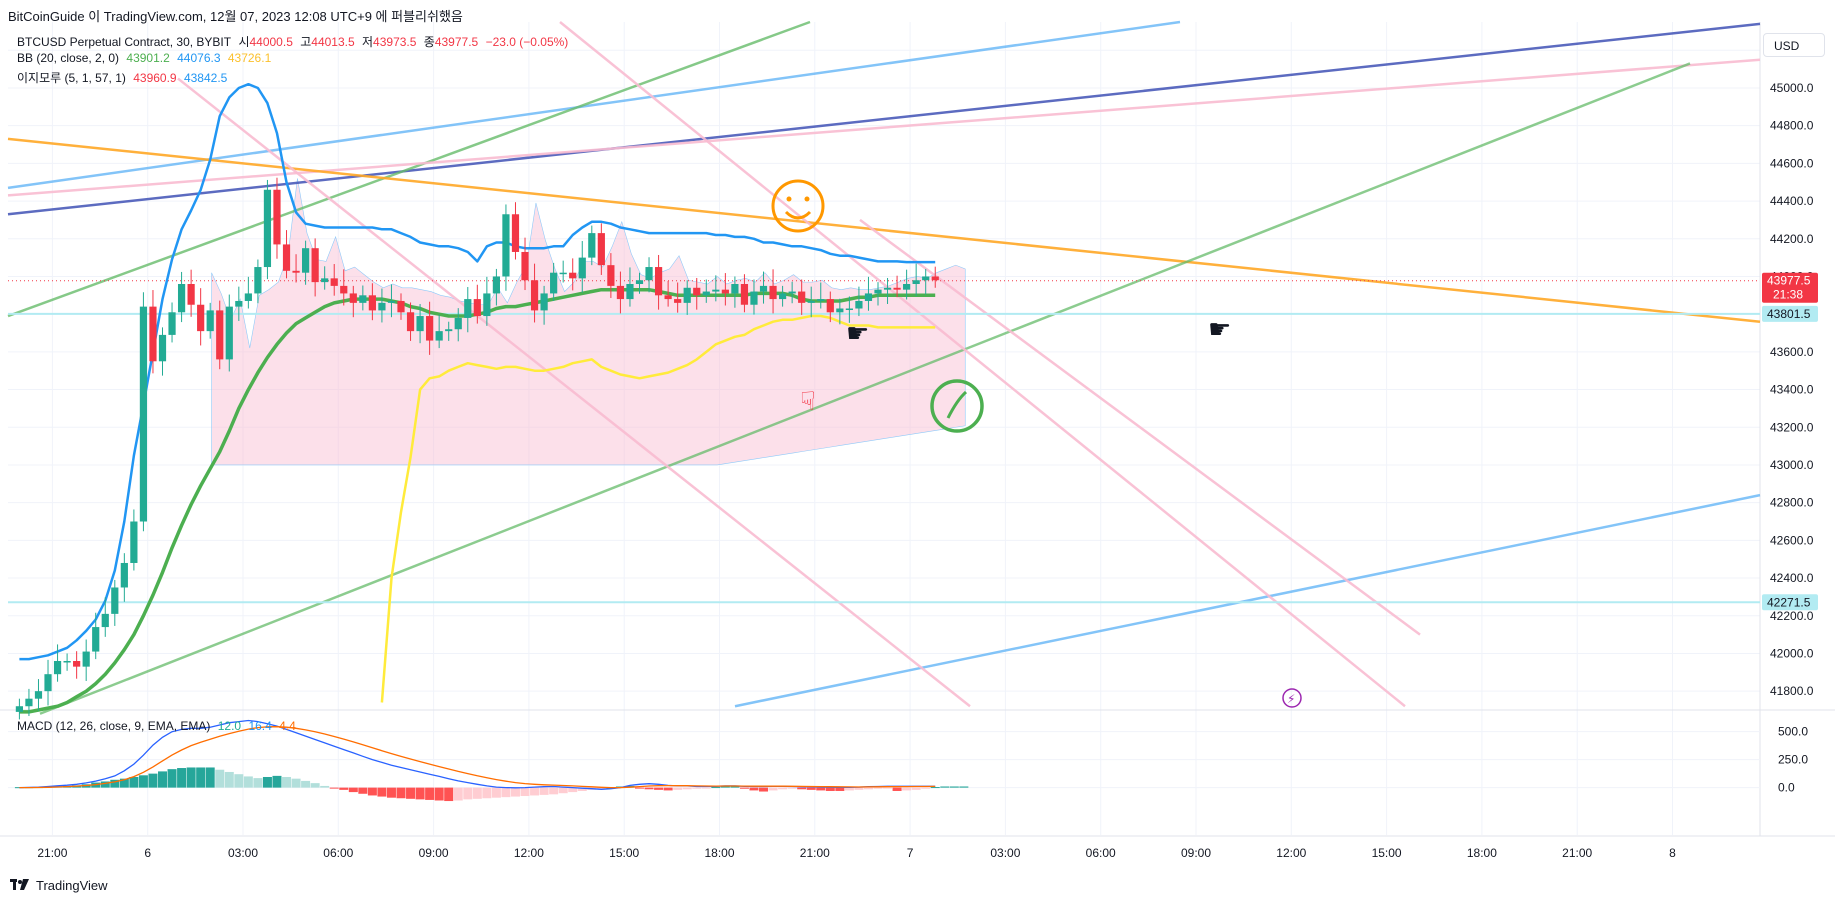 The height and width of the screenshot is (906, 1835). I want to click on signal-value: 16.4, so click(260, 726).